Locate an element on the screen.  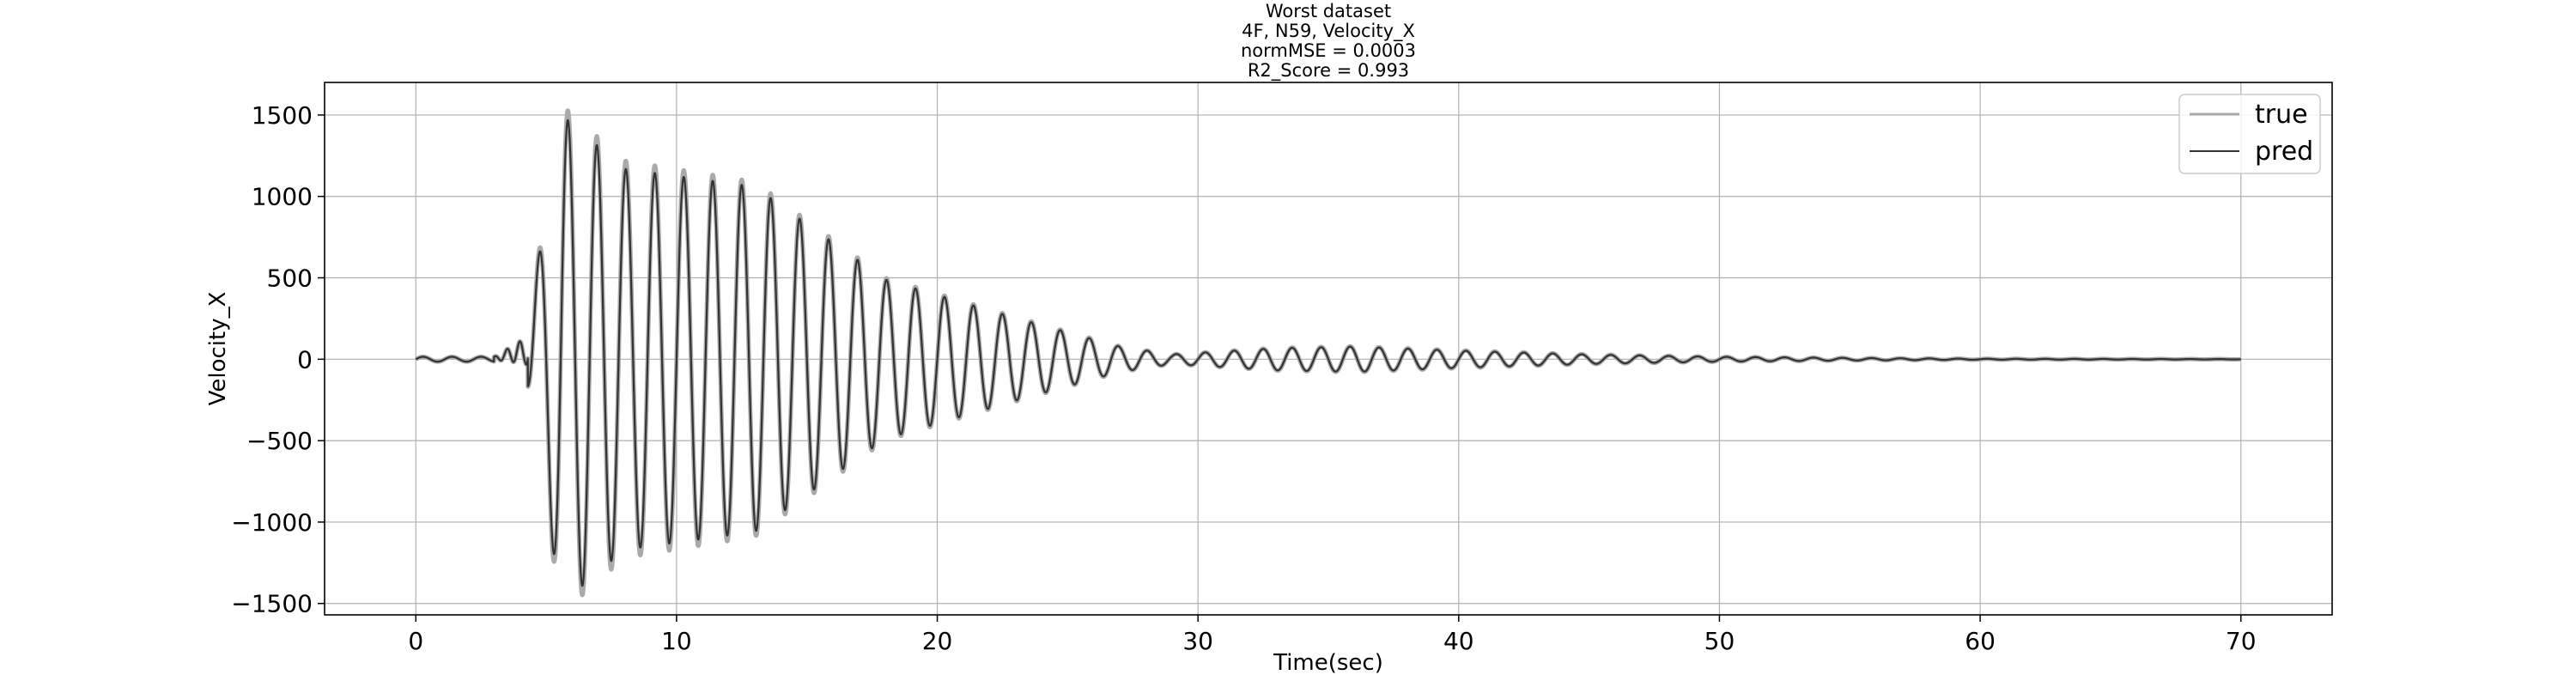
x-tick-label: 20 is located at coordinates (937, 641).